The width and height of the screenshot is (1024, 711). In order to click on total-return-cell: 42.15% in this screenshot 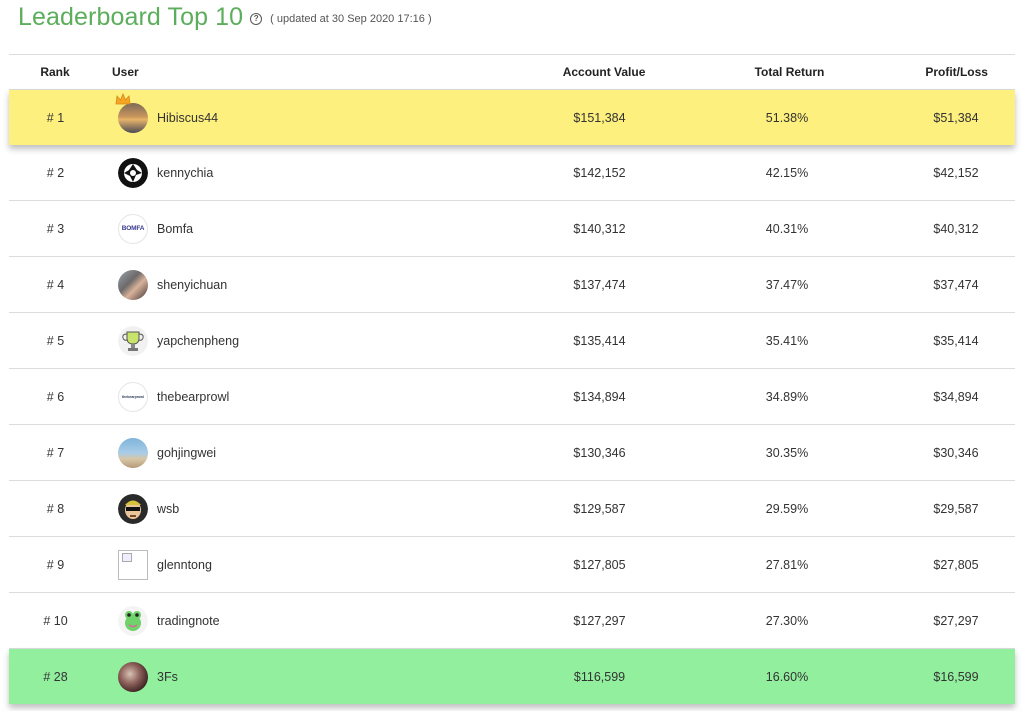, I will do `click(787, 172)`.